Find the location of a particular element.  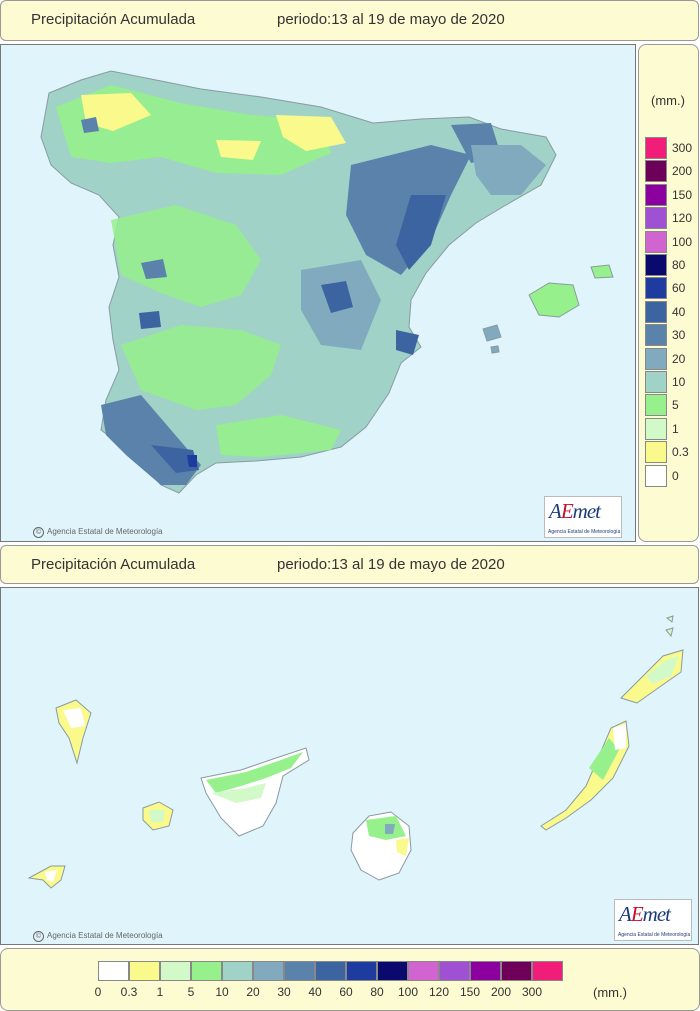

aemet-logo-top: AEmet Agencia Estatal de Meteorología is located at coordinates (583, 517).